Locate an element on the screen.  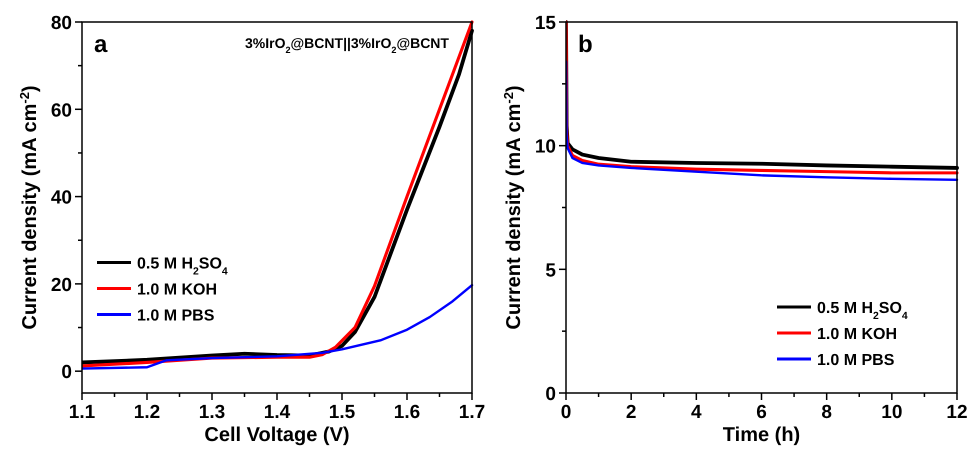
x-tick-label: 2 is located at coordinates (631, 412).